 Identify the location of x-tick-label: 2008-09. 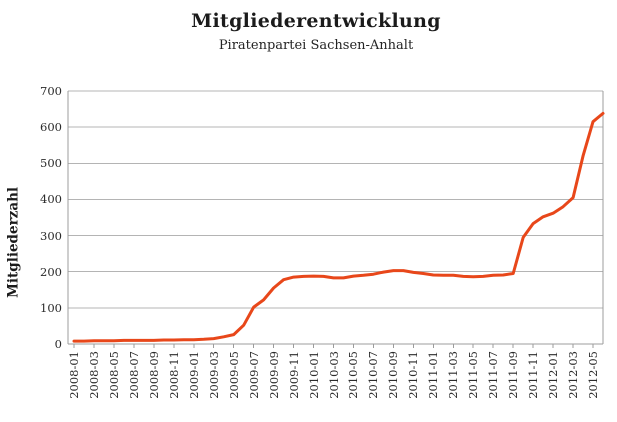
(153, 375).